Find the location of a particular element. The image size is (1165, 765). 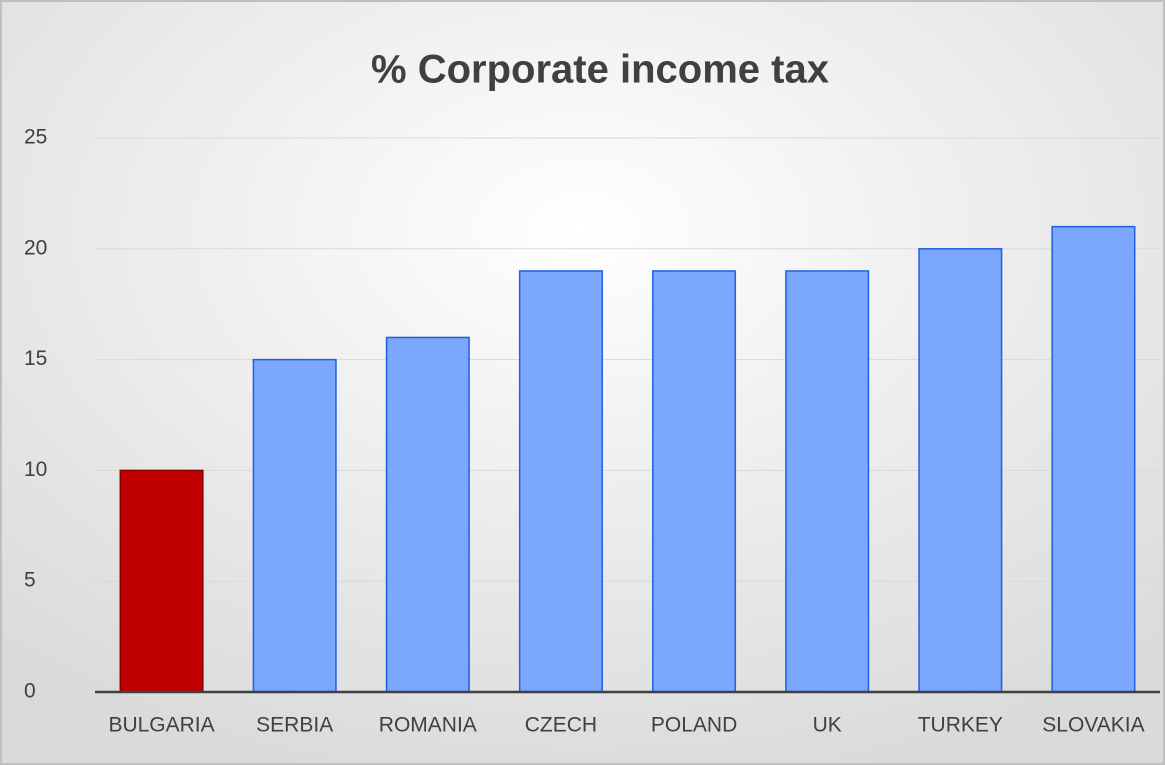

x-tick-label: TURKEY is located at coordinates (960, 725).